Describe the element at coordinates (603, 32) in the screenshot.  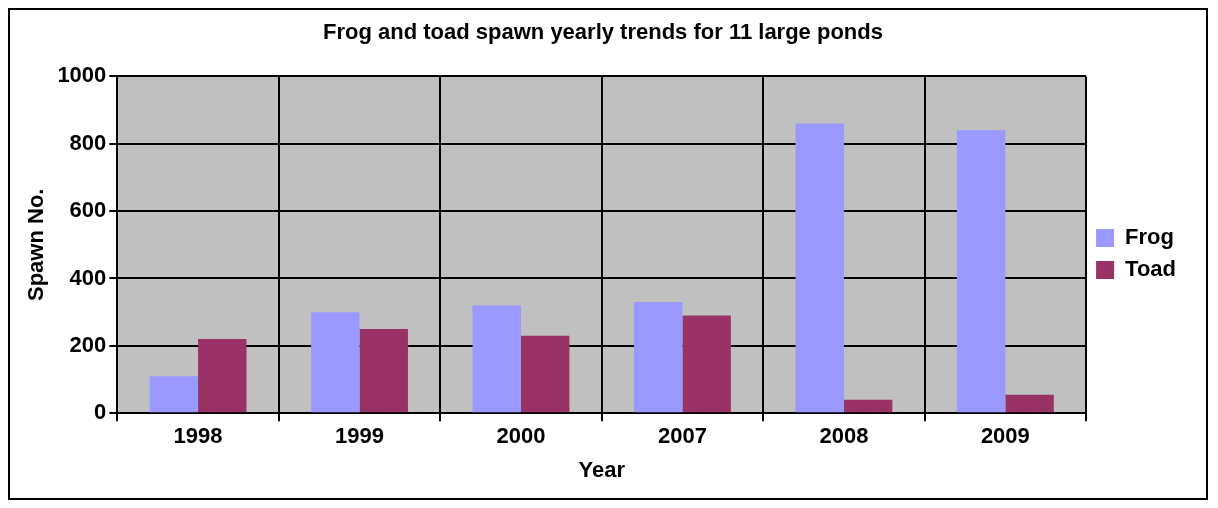
I see `chart-title: Frog and toad spawn yearly trends for 11 large ponds` at that location.